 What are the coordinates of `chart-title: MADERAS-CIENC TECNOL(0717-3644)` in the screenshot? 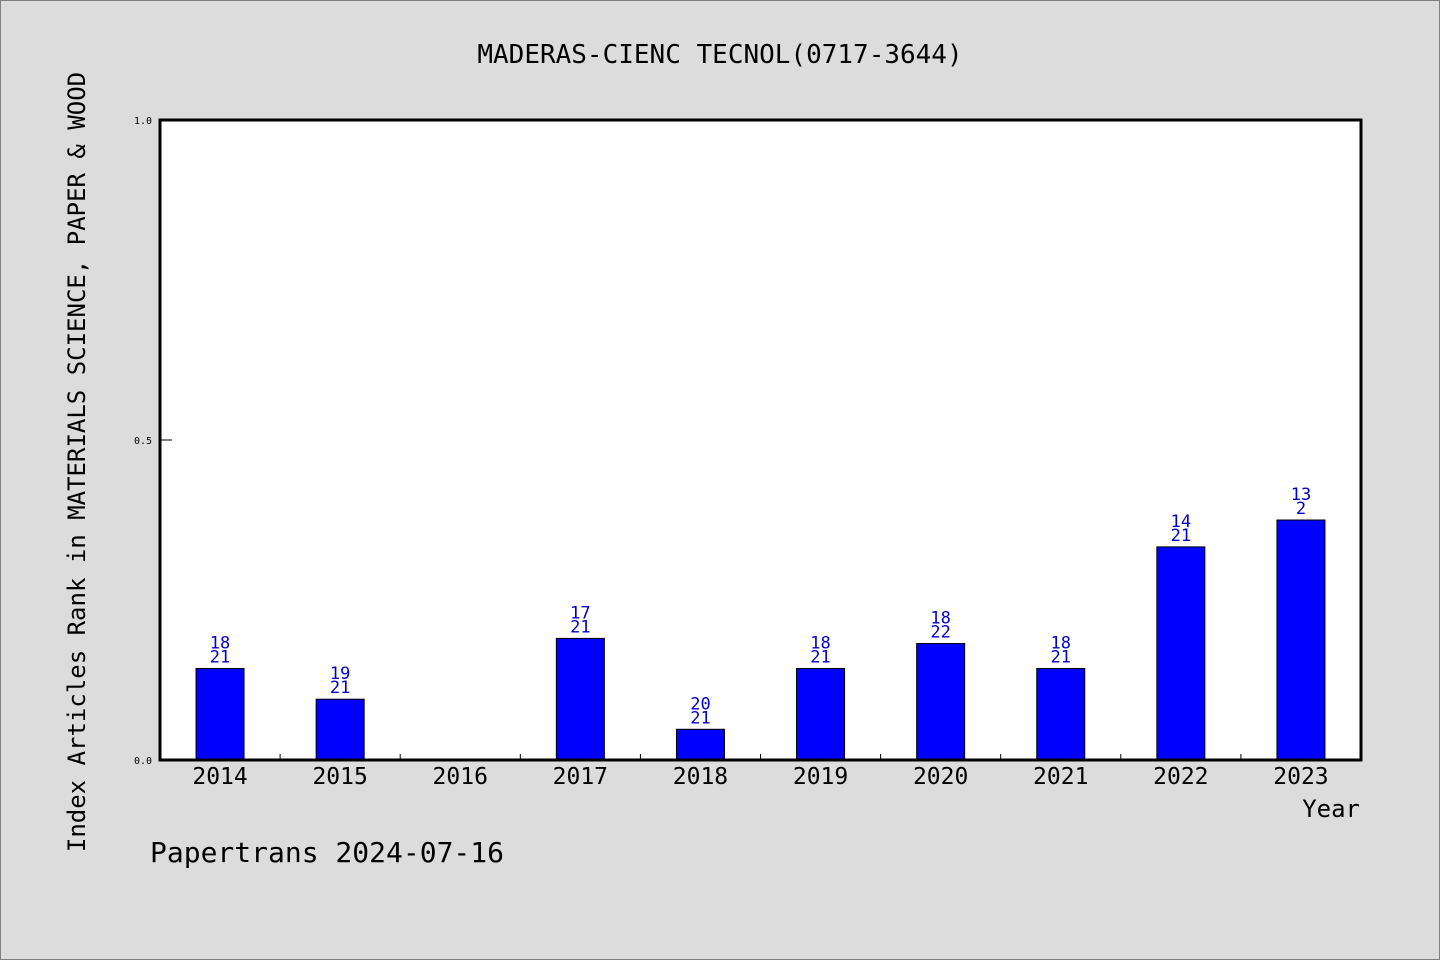 It's located at (719, 55).